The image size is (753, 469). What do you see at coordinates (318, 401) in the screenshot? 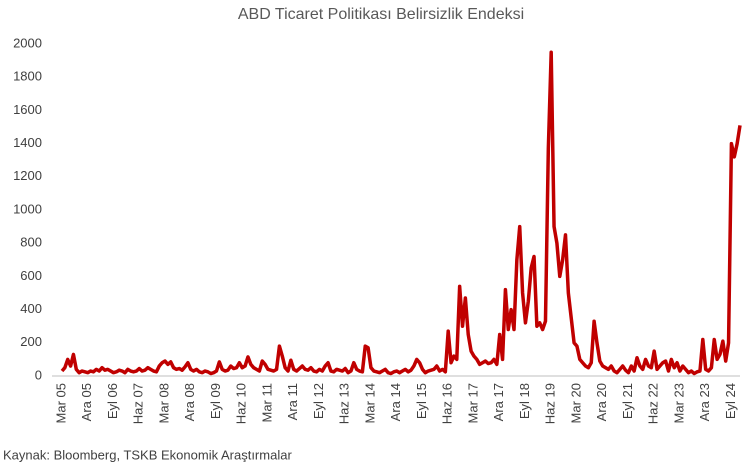
I see `x-tick-label: Eyl 12` at bounding box center [318, 401].